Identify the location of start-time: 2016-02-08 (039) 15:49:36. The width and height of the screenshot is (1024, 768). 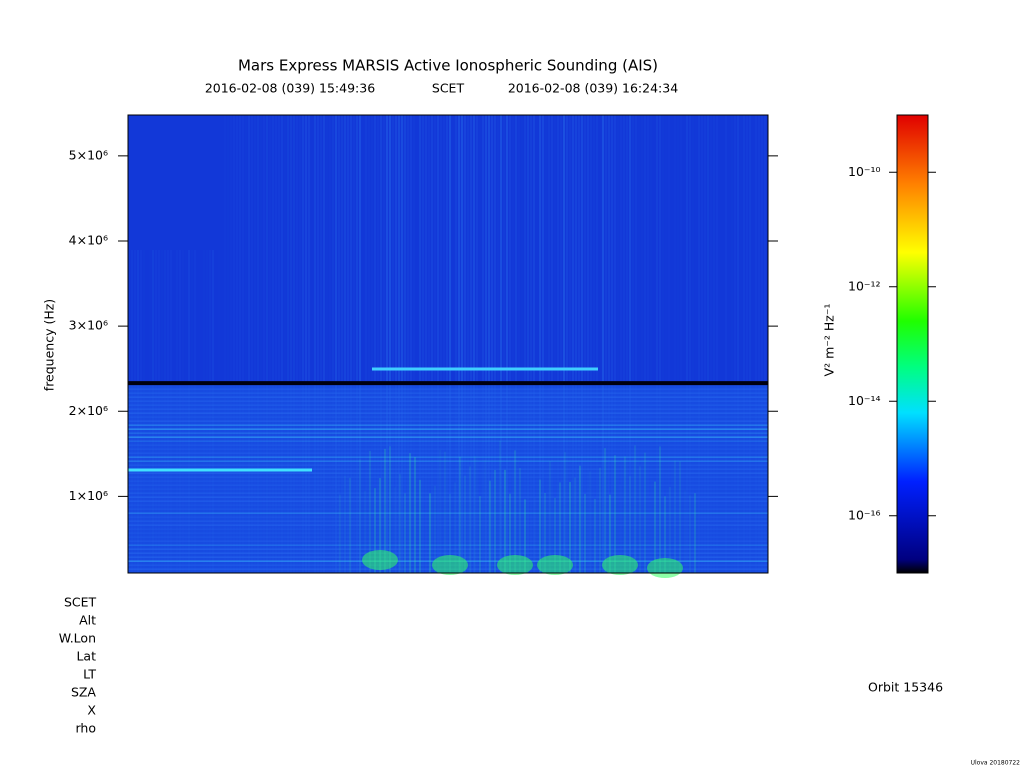
(290, 88).